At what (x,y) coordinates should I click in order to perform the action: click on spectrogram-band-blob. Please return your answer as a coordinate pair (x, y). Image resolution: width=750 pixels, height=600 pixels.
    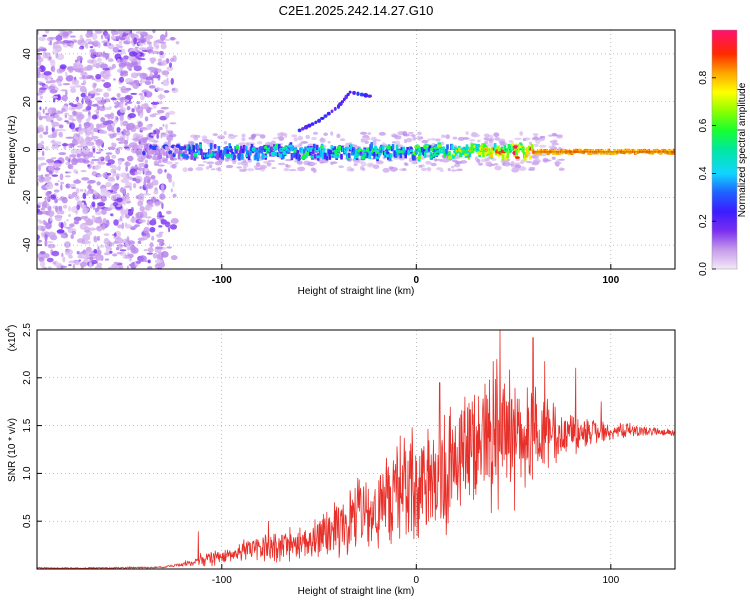
    Looking at the image, I should click on (322, 147).